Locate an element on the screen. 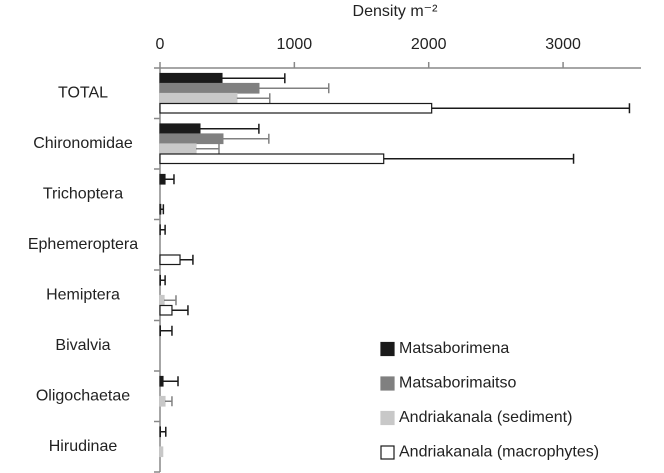 The height and width of the screenshot is (473, 664). legend-label: Andriakanala (sediment) is located at coordinates (485, 417).